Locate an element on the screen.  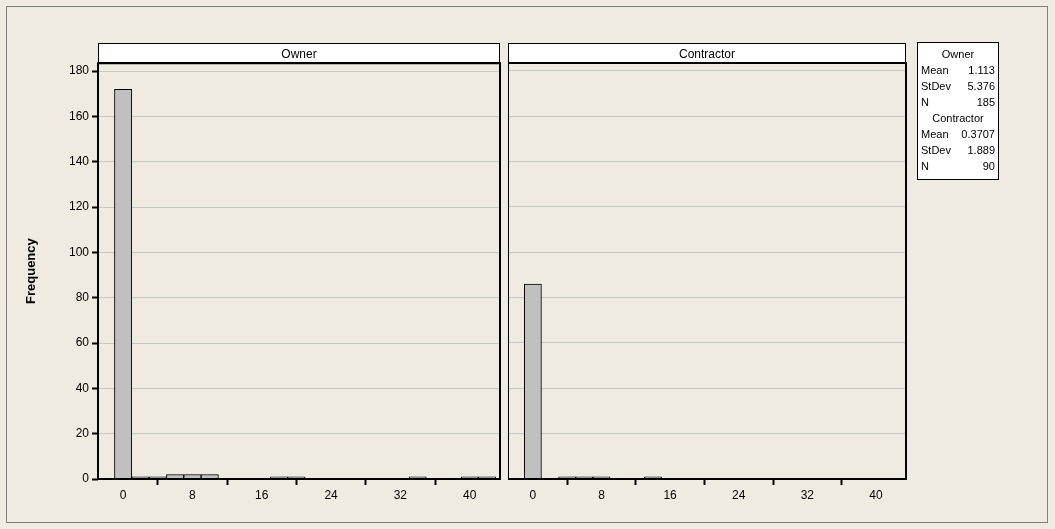
text: Owner is located at coordinates (958, 54).